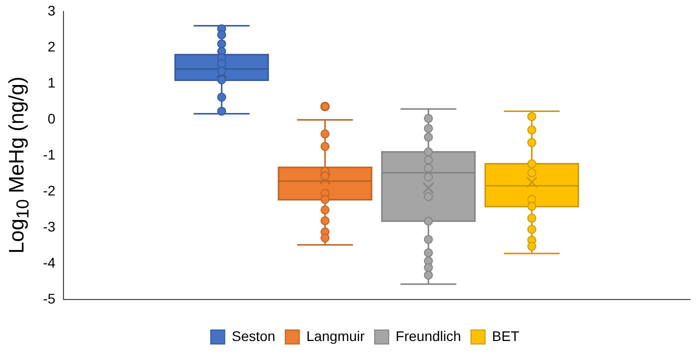 The height and width of the screenshot is (354, 700). What do you see at coordinates (49, 262) in the screenshot?
I see `y-tick-label: -4` at bounding box center [49, 262].